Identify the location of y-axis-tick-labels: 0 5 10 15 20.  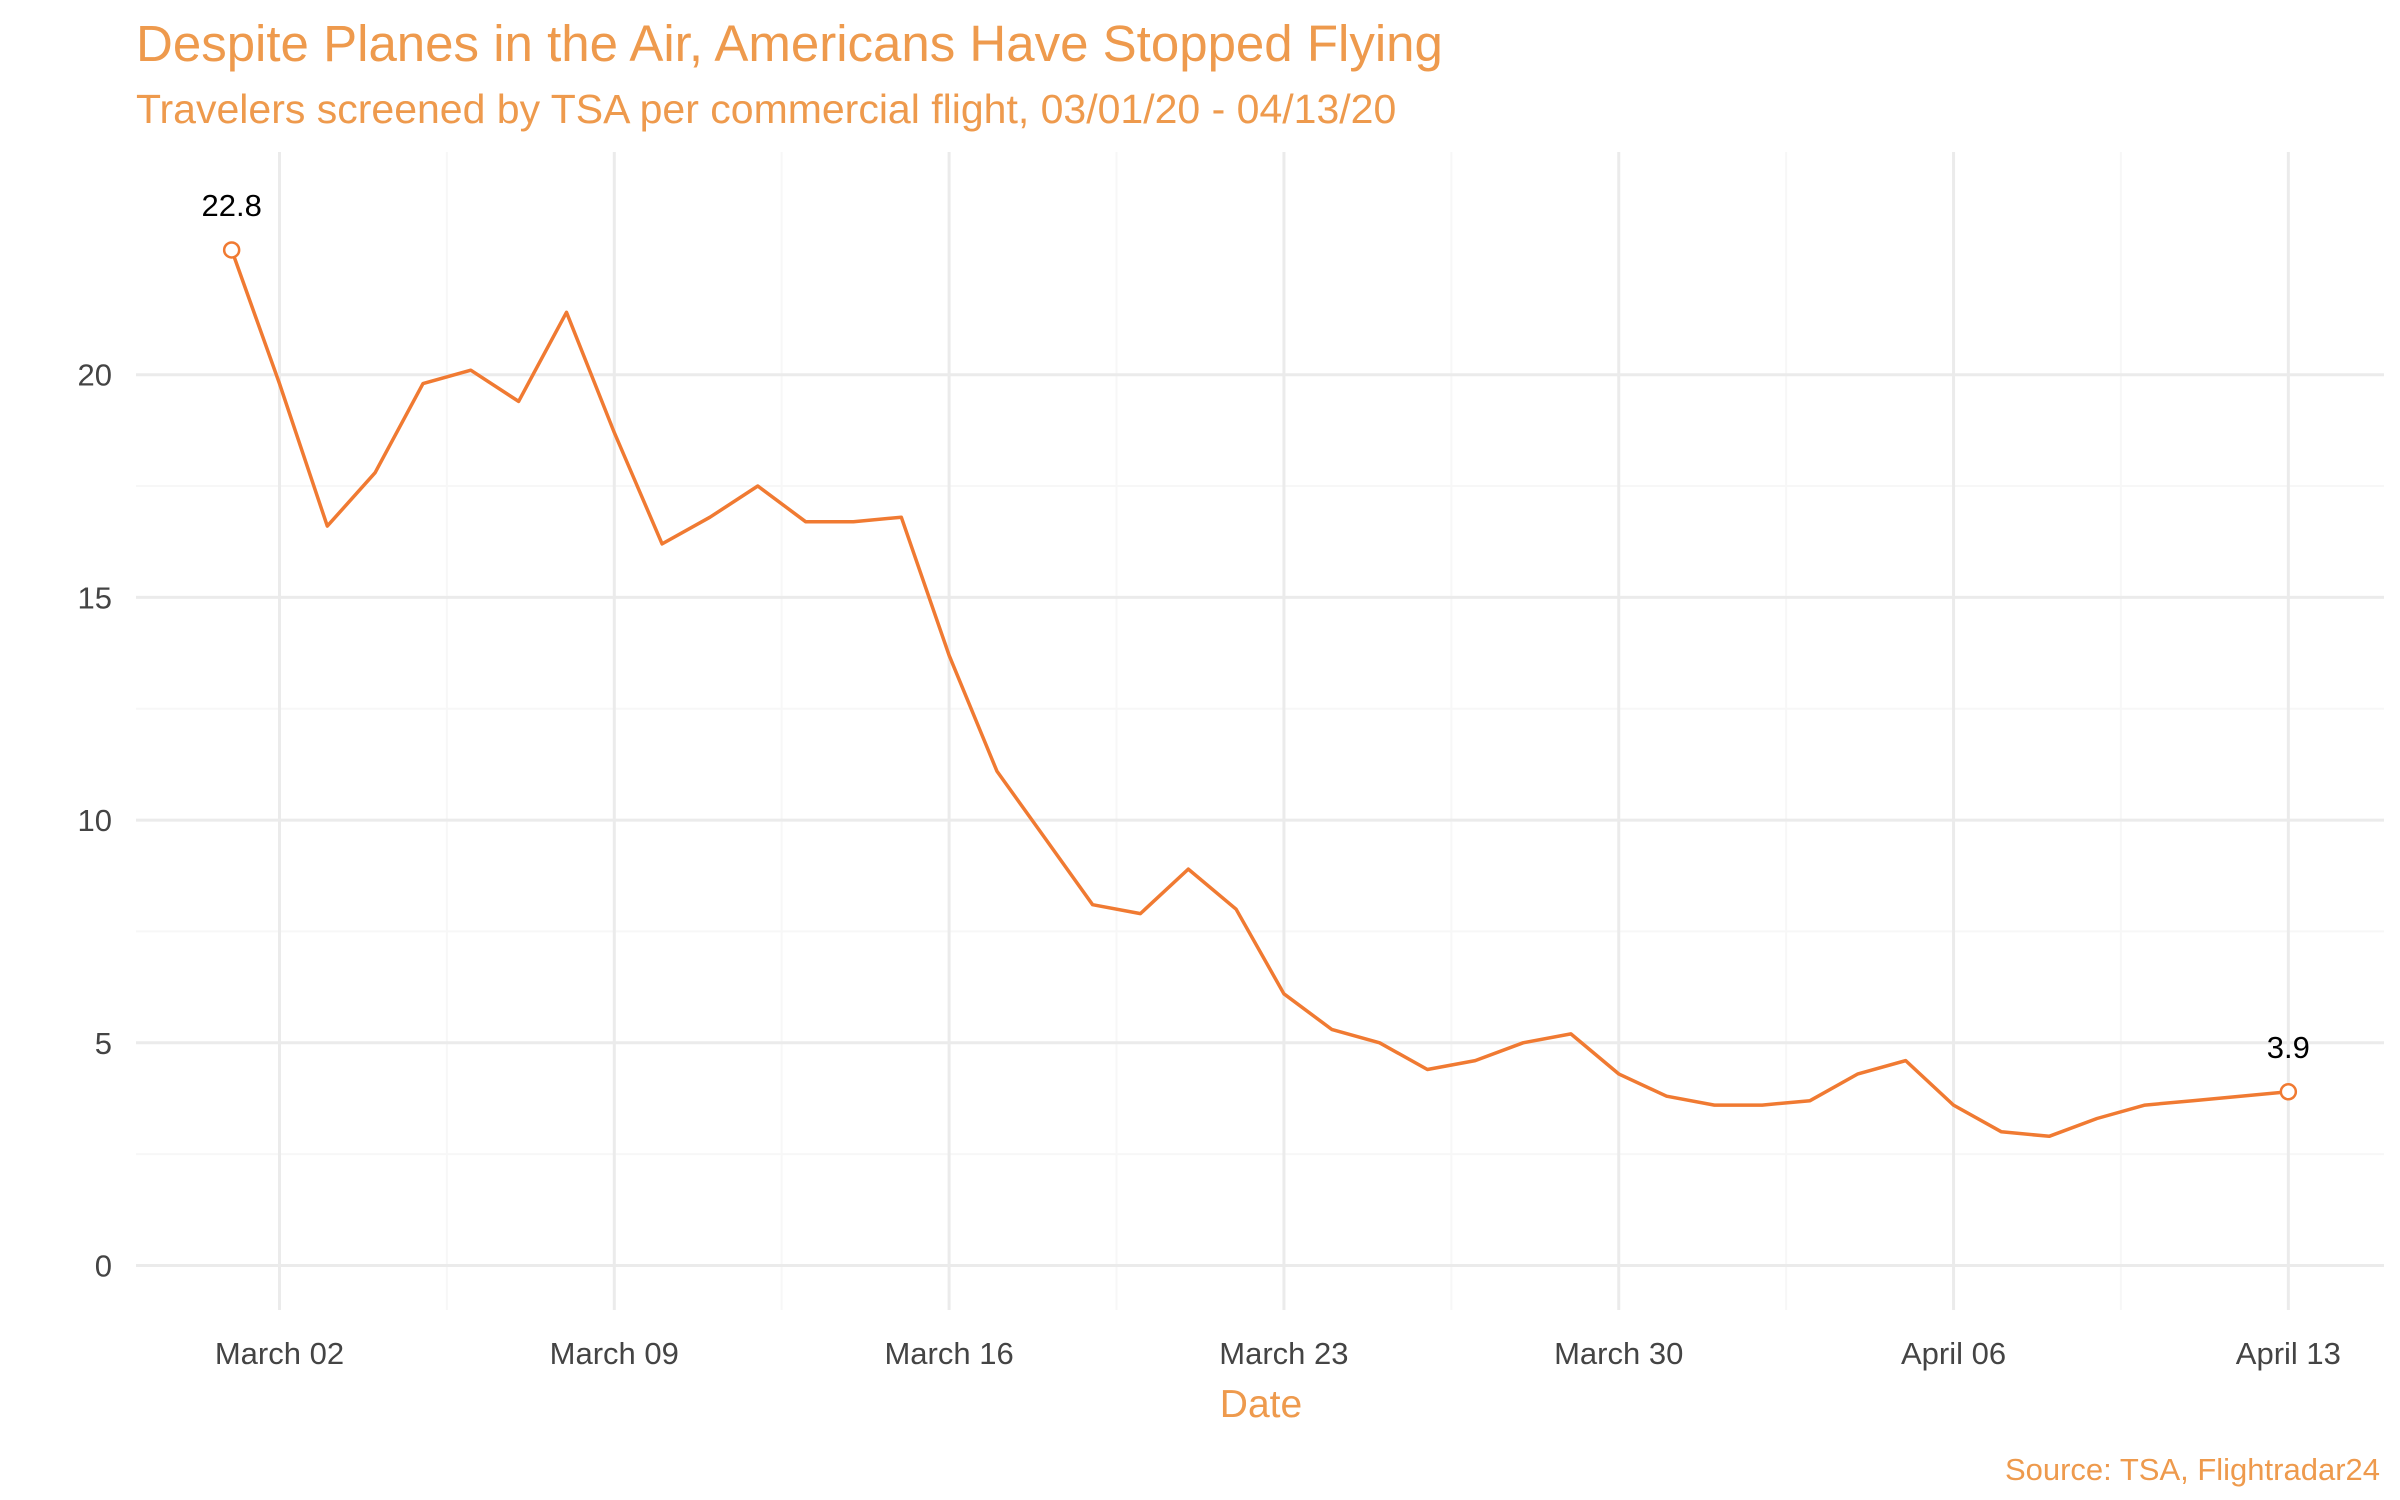
(95, 821).